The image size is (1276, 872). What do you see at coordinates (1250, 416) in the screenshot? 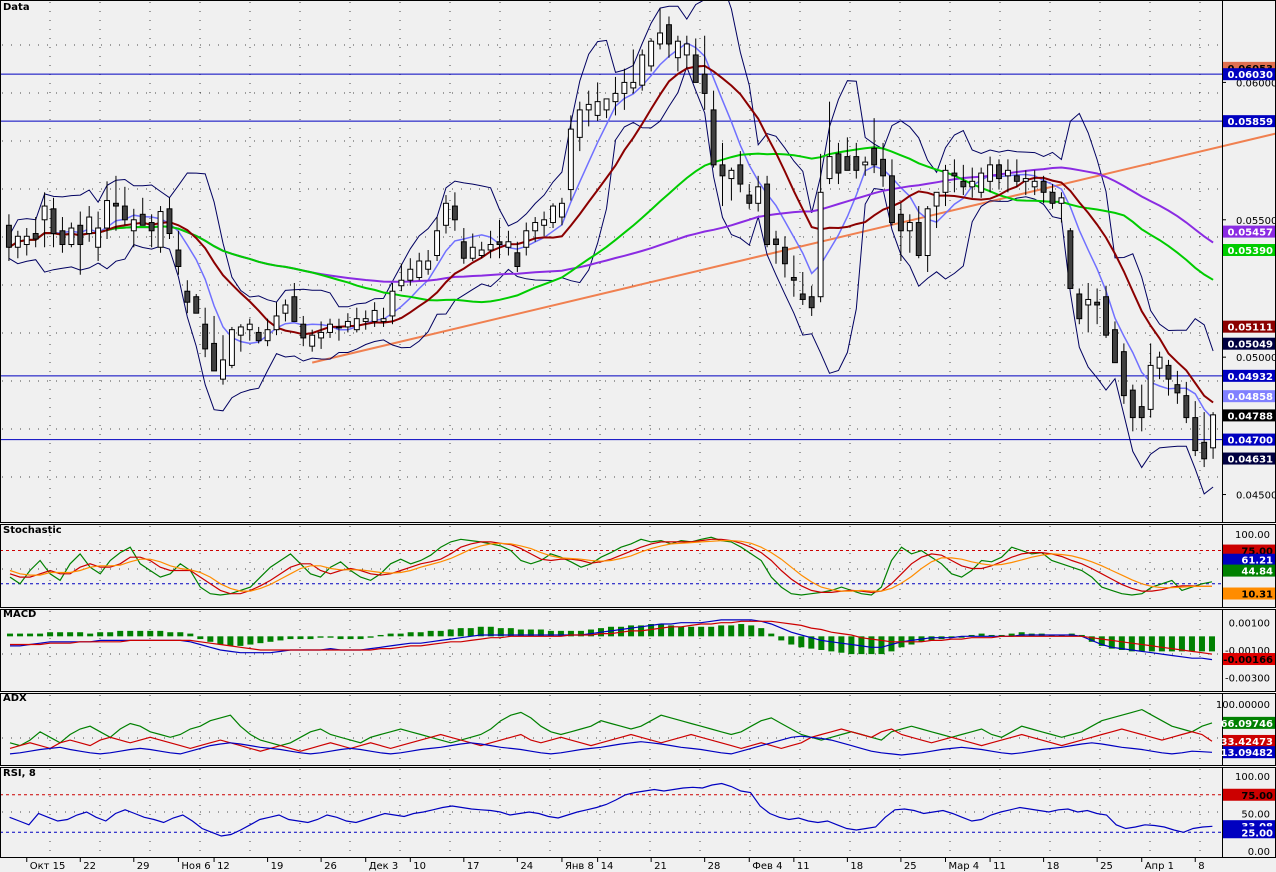
I see `value-tag-label: 0.04788` at bounding box center [1250, 416].